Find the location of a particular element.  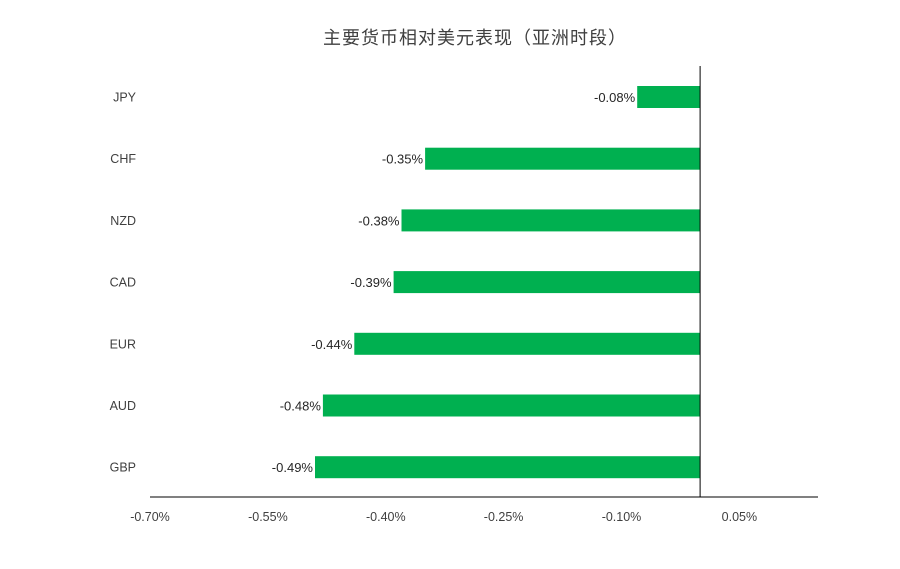

bar-chf is located at coordinates (563, 158).